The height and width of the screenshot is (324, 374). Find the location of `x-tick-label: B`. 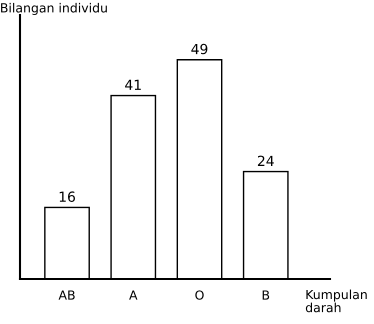

x-tick-label: B is located at coordinates (266, 295).